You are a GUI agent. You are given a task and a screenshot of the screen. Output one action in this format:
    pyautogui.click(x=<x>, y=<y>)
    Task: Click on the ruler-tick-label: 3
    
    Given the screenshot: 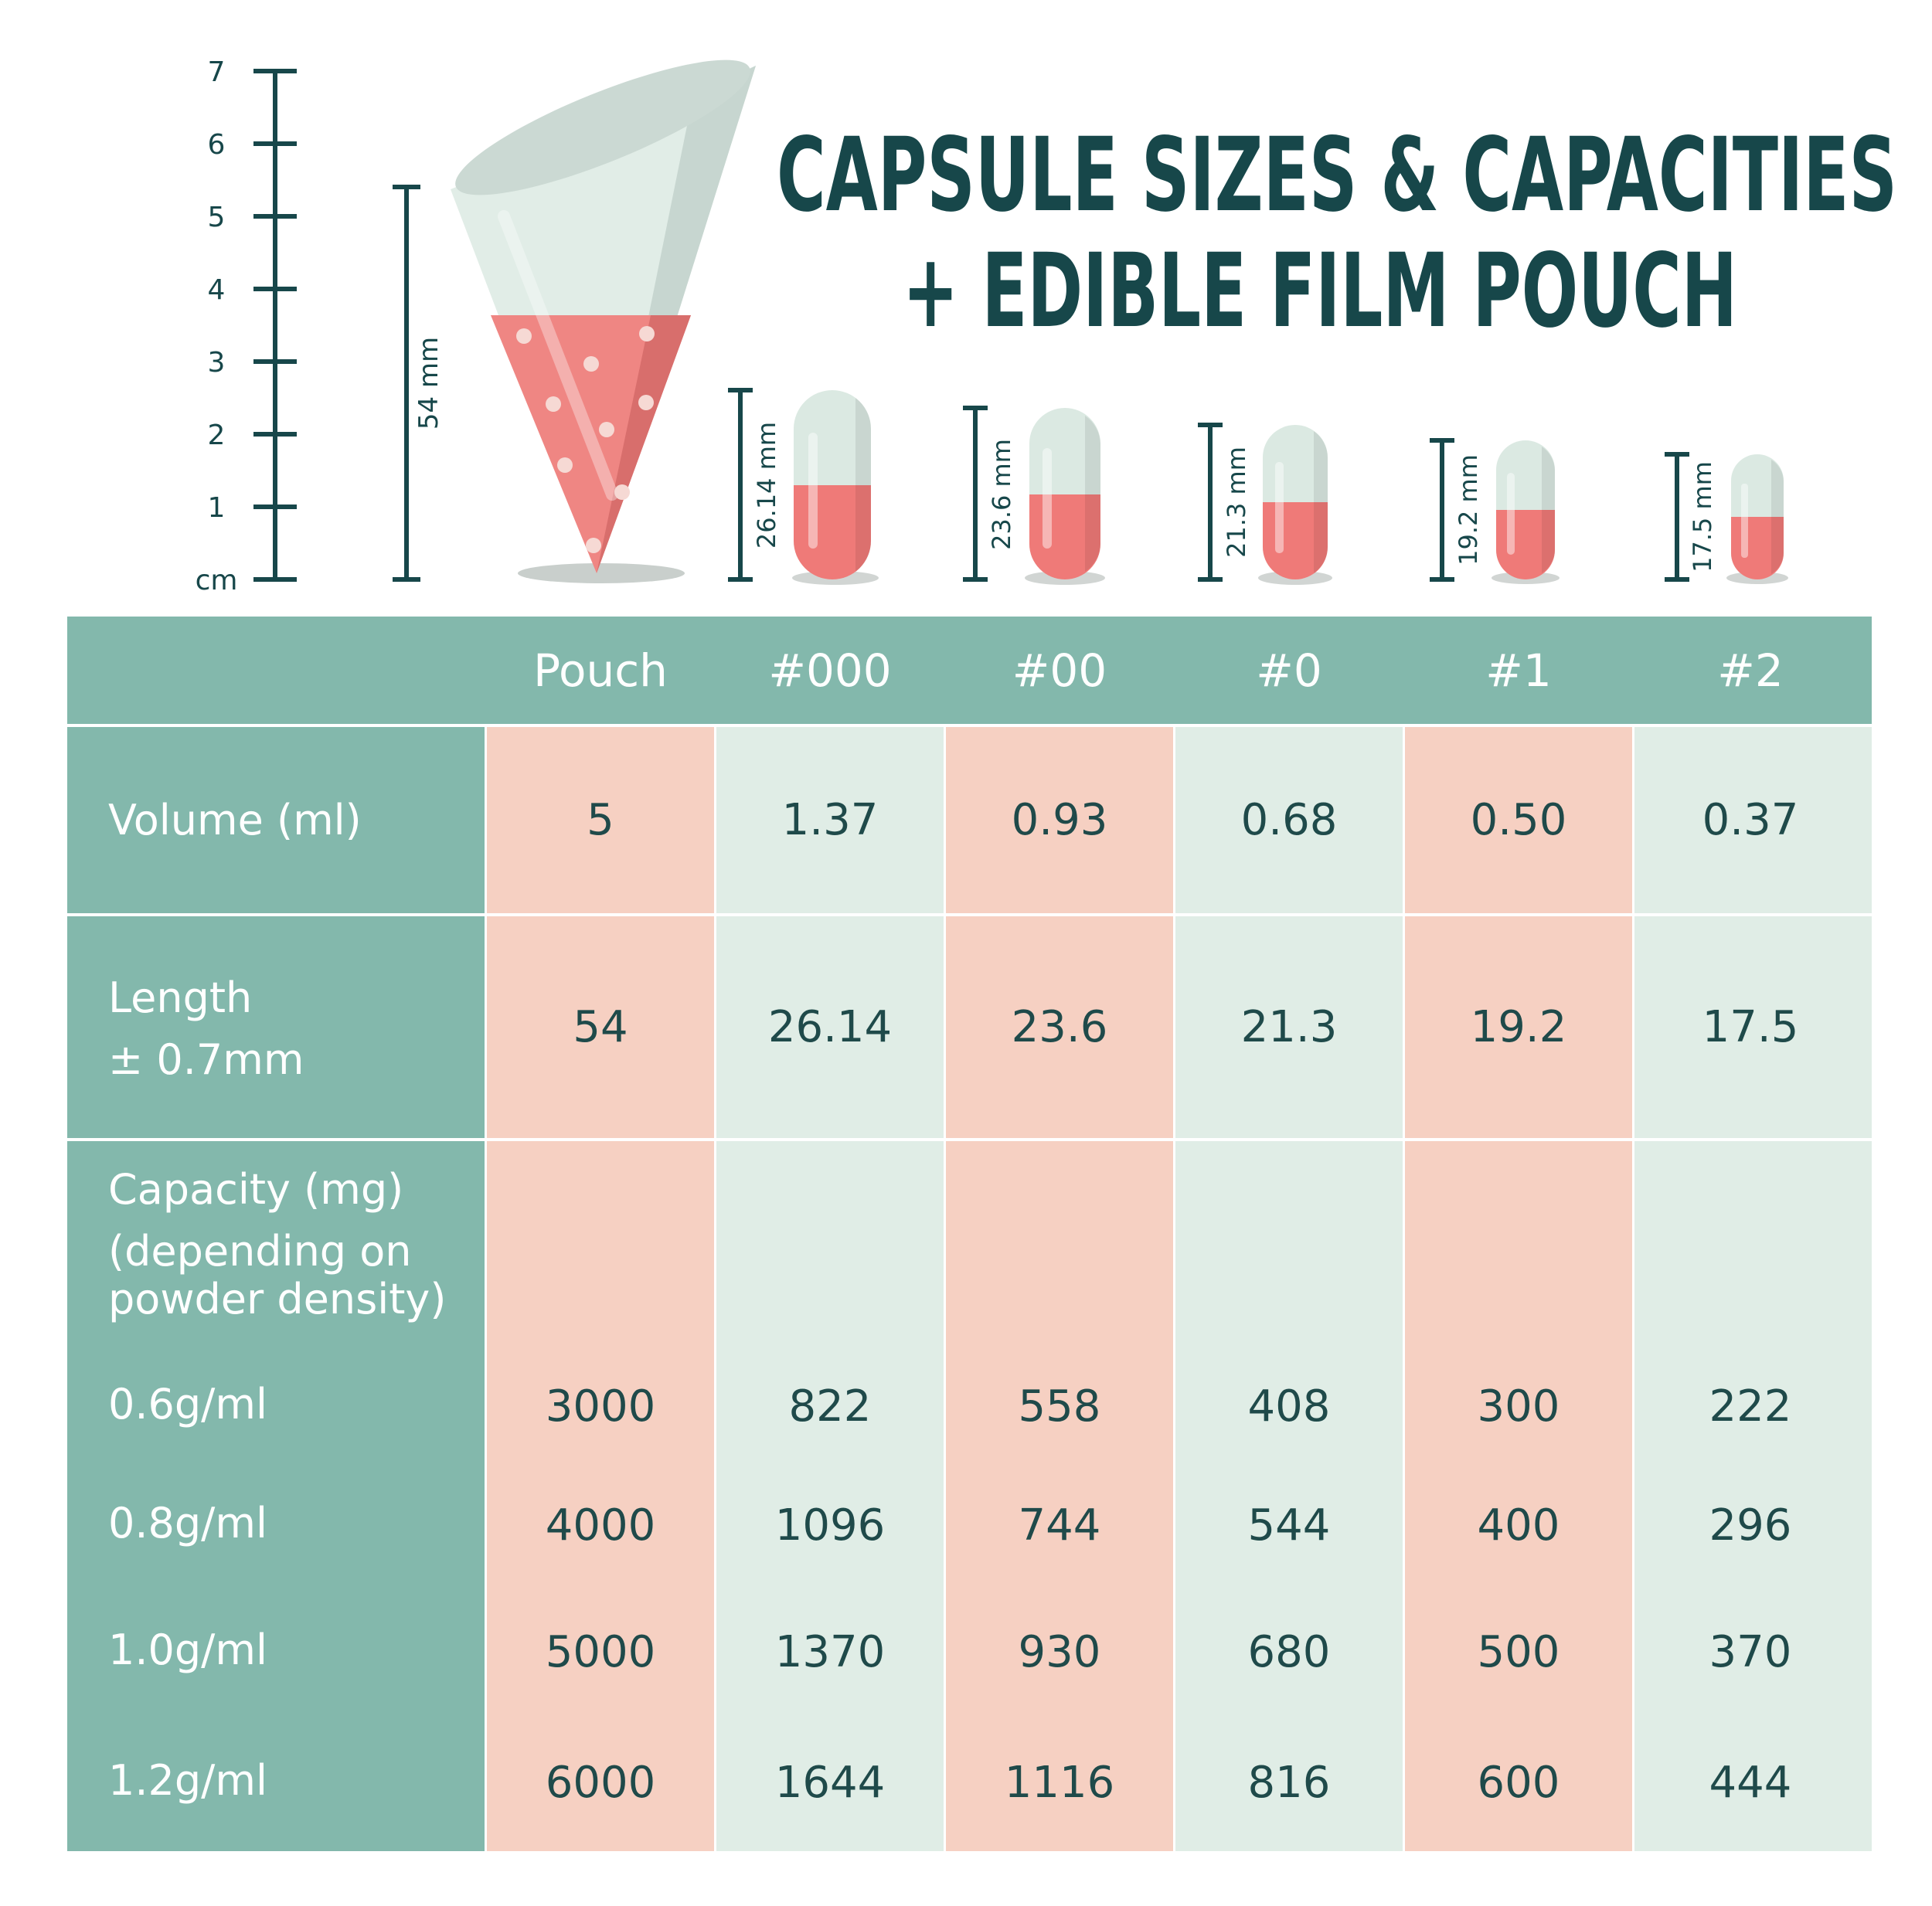 What is the action you would take?
    pyautogui.click(x=217, y=363)
    